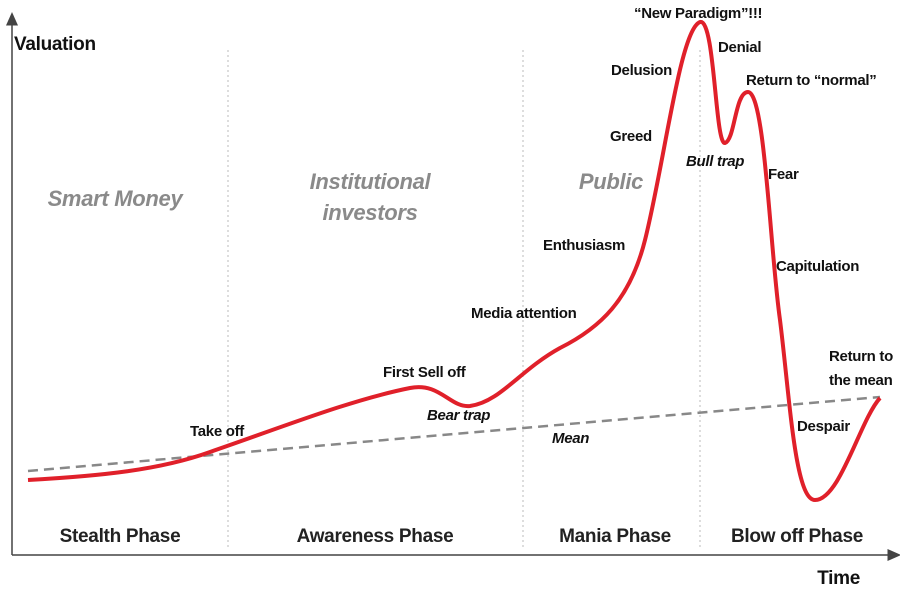  What do you see at coordinates (584, 245) in the screenshot?
I see `annotation: Enthusiasm` at bounding box center [584, 245].